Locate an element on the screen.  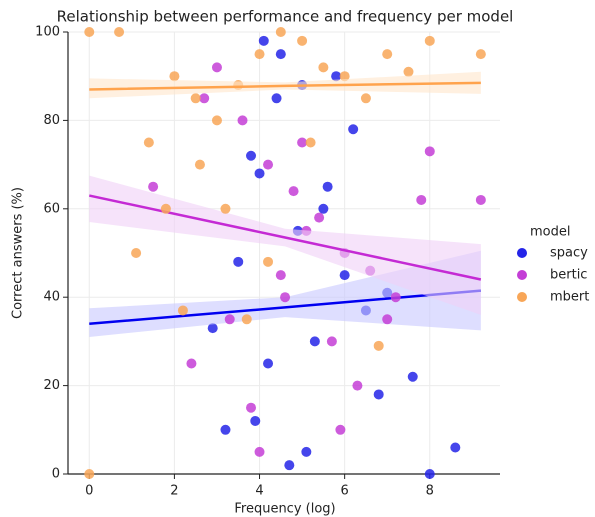
legend-label: spacy is located at coordinates (569, 253).